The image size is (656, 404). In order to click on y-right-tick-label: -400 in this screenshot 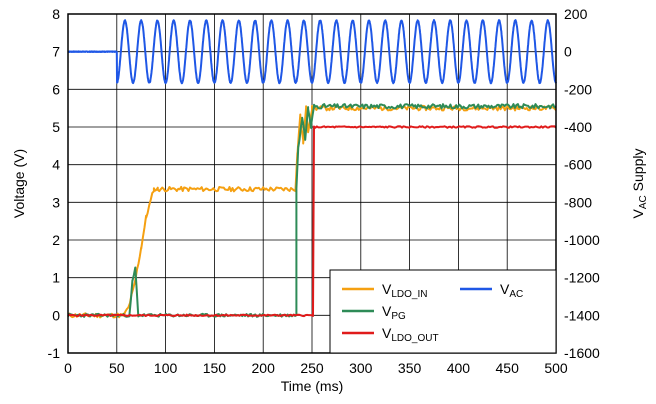, I will do `click(578, 127)`.